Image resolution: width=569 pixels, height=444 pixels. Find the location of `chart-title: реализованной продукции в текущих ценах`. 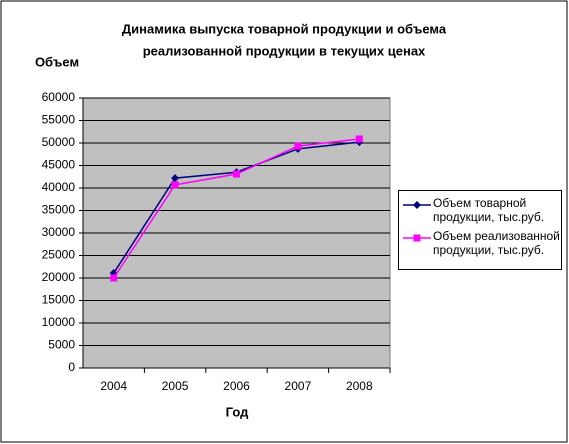

chart-title: реализованной продукции в текущих ценах is located at coordinates (284, 50).